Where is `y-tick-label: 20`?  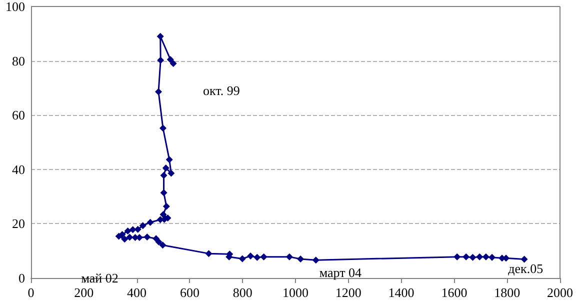
y-tick-label: 20 is located at coordinates (18, 224).